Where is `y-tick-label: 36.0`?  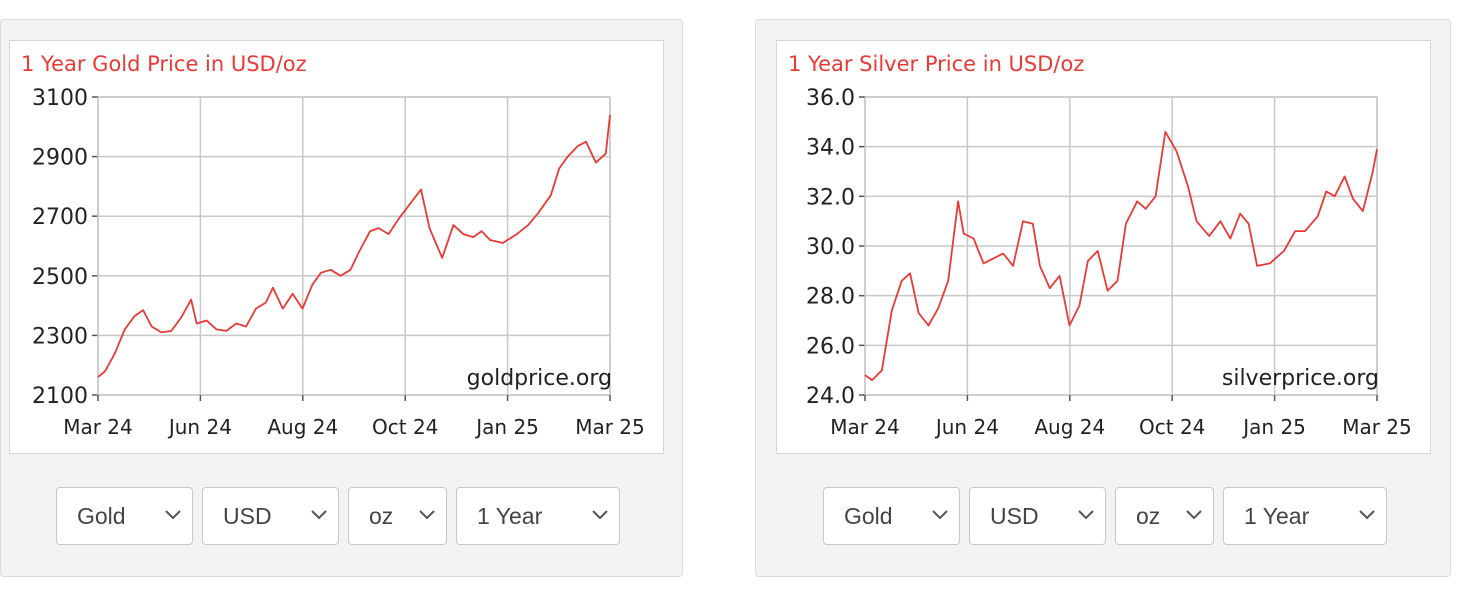 y-tick-label: 36.0 is located at coordinates (830, 98).